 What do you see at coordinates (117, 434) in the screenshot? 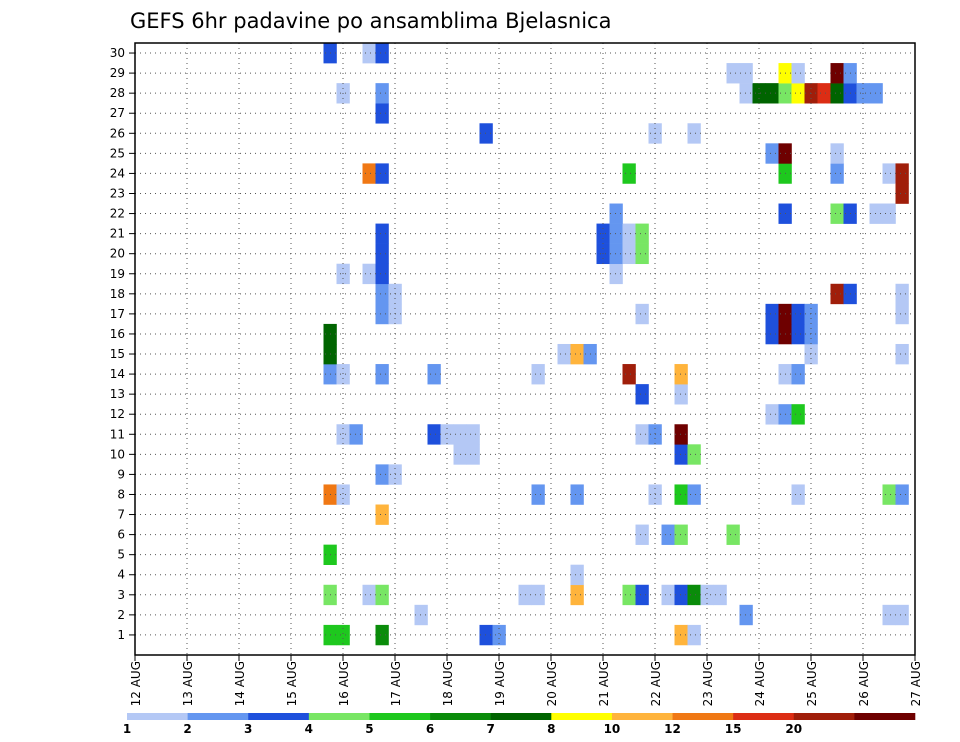
I see `y-tick-label: 11` at bounding box center [117, 434].